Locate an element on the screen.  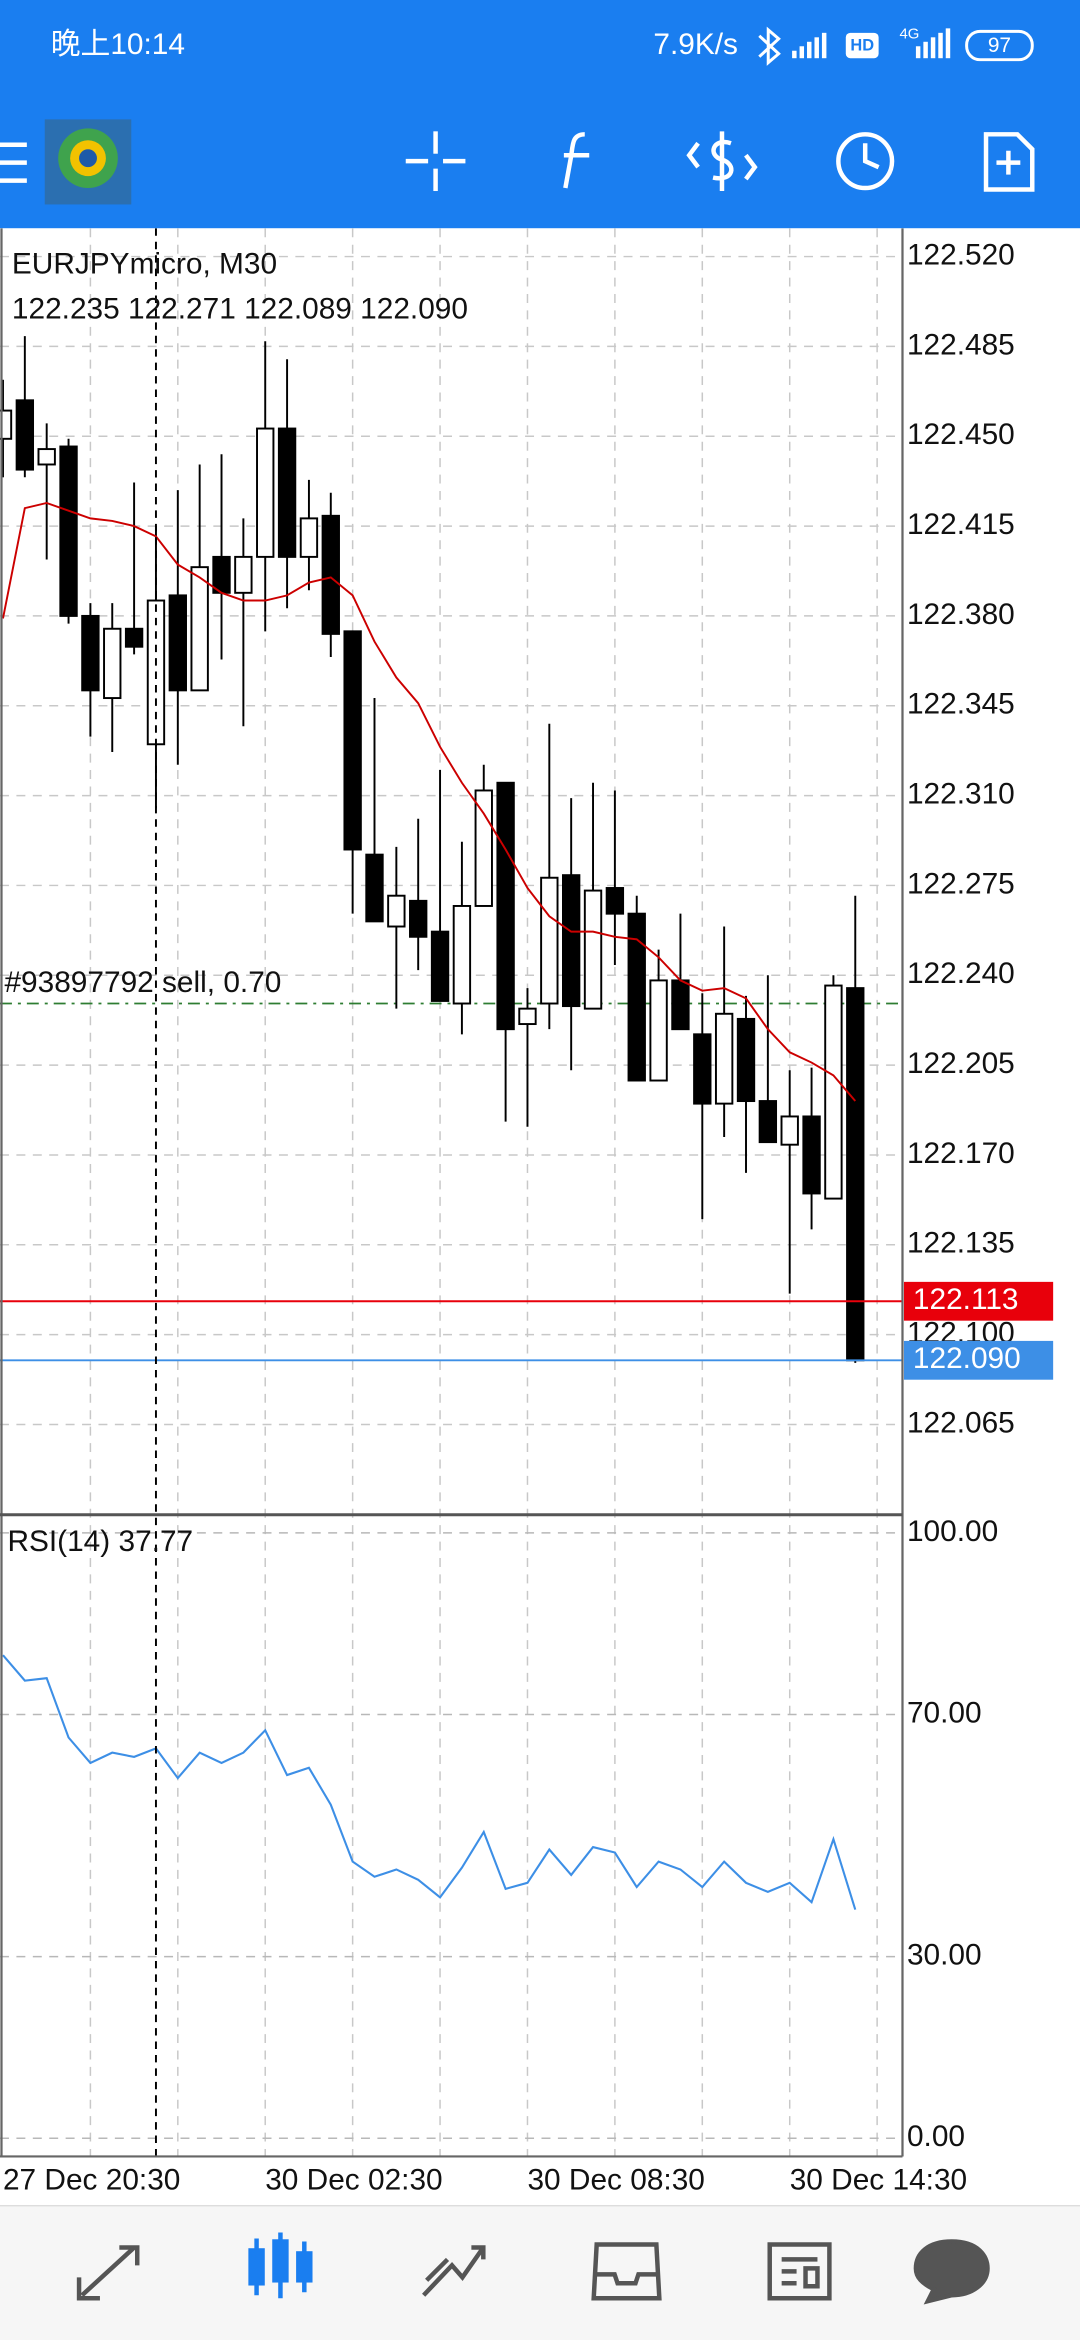
timeframe-button is located at coordinates (865, 161).